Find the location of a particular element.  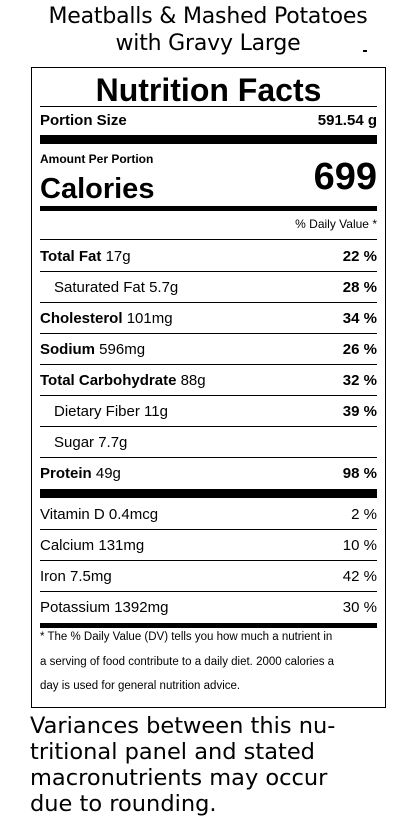

nutrient-dv: 34 % is located at coordinates (359, 318).